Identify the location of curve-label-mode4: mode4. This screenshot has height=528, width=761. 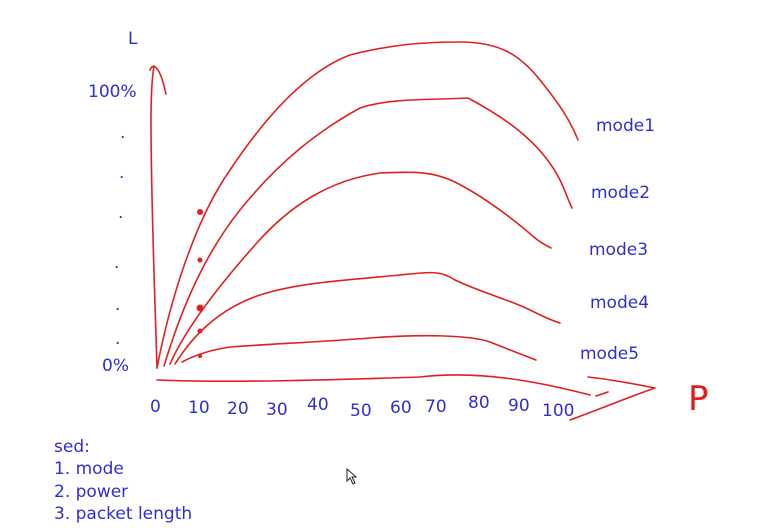
(619, 303).